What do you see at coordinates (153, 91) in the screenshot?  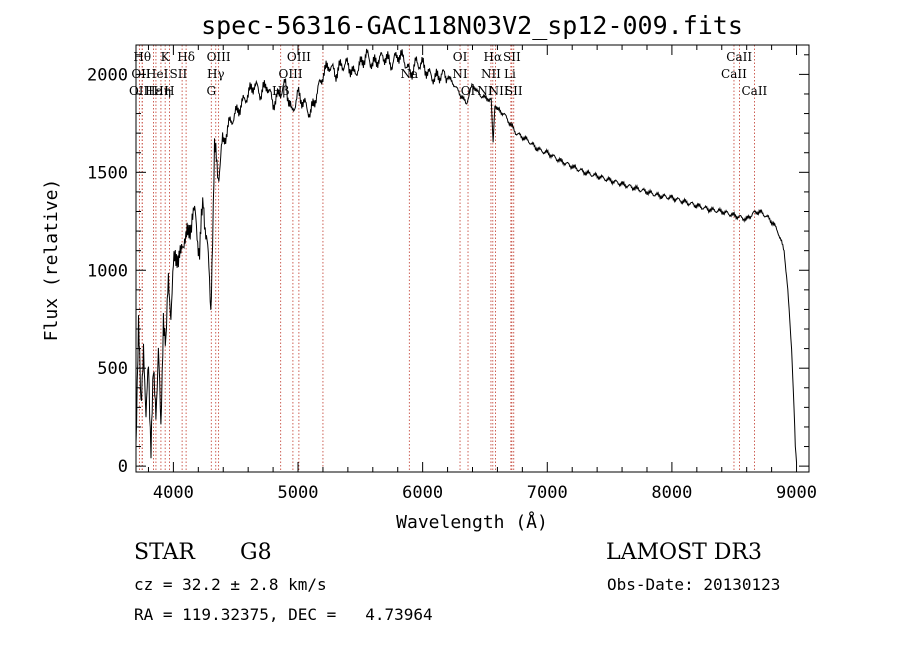 I see `line-label: Hε` at bounding box center [153, 91].